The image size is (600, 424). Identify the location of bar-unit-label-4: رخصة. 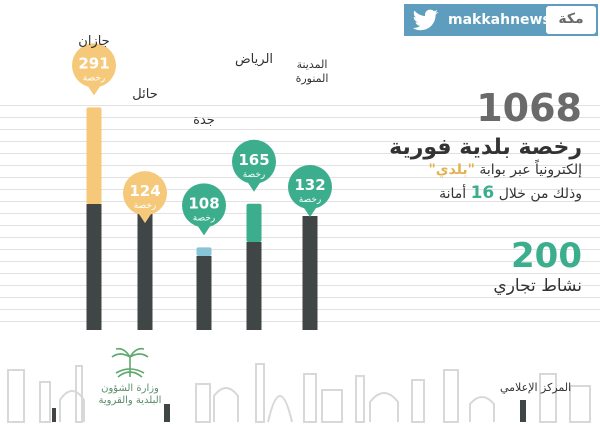
(310, 200).